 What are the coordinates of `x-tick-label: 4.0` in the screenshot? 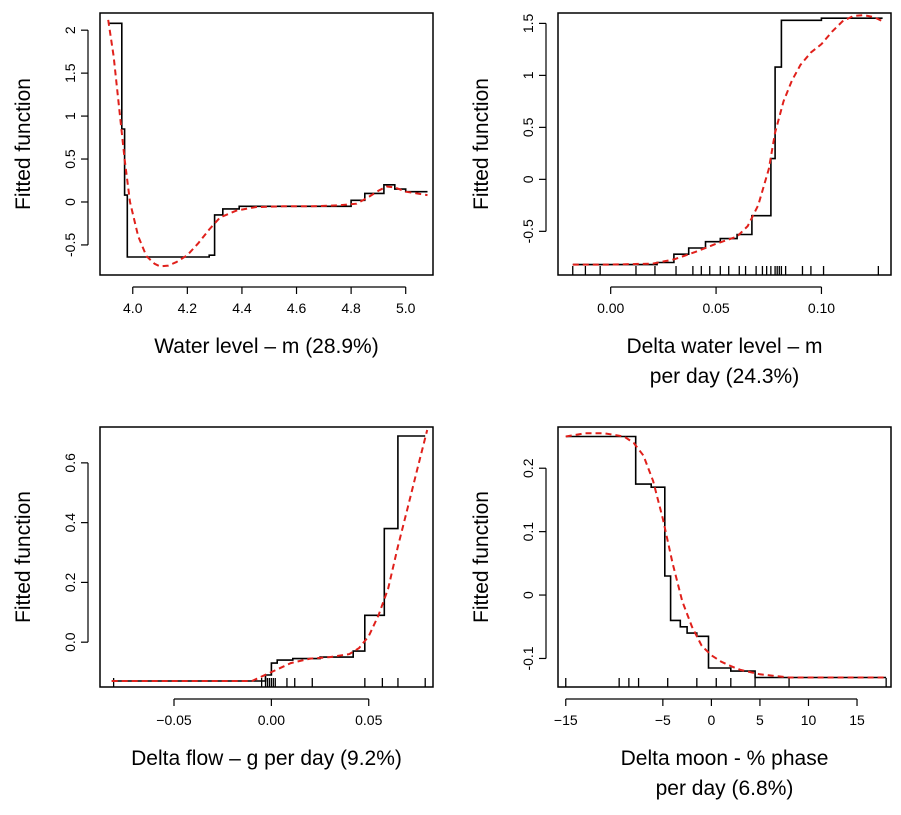 It's located at (133, 308).